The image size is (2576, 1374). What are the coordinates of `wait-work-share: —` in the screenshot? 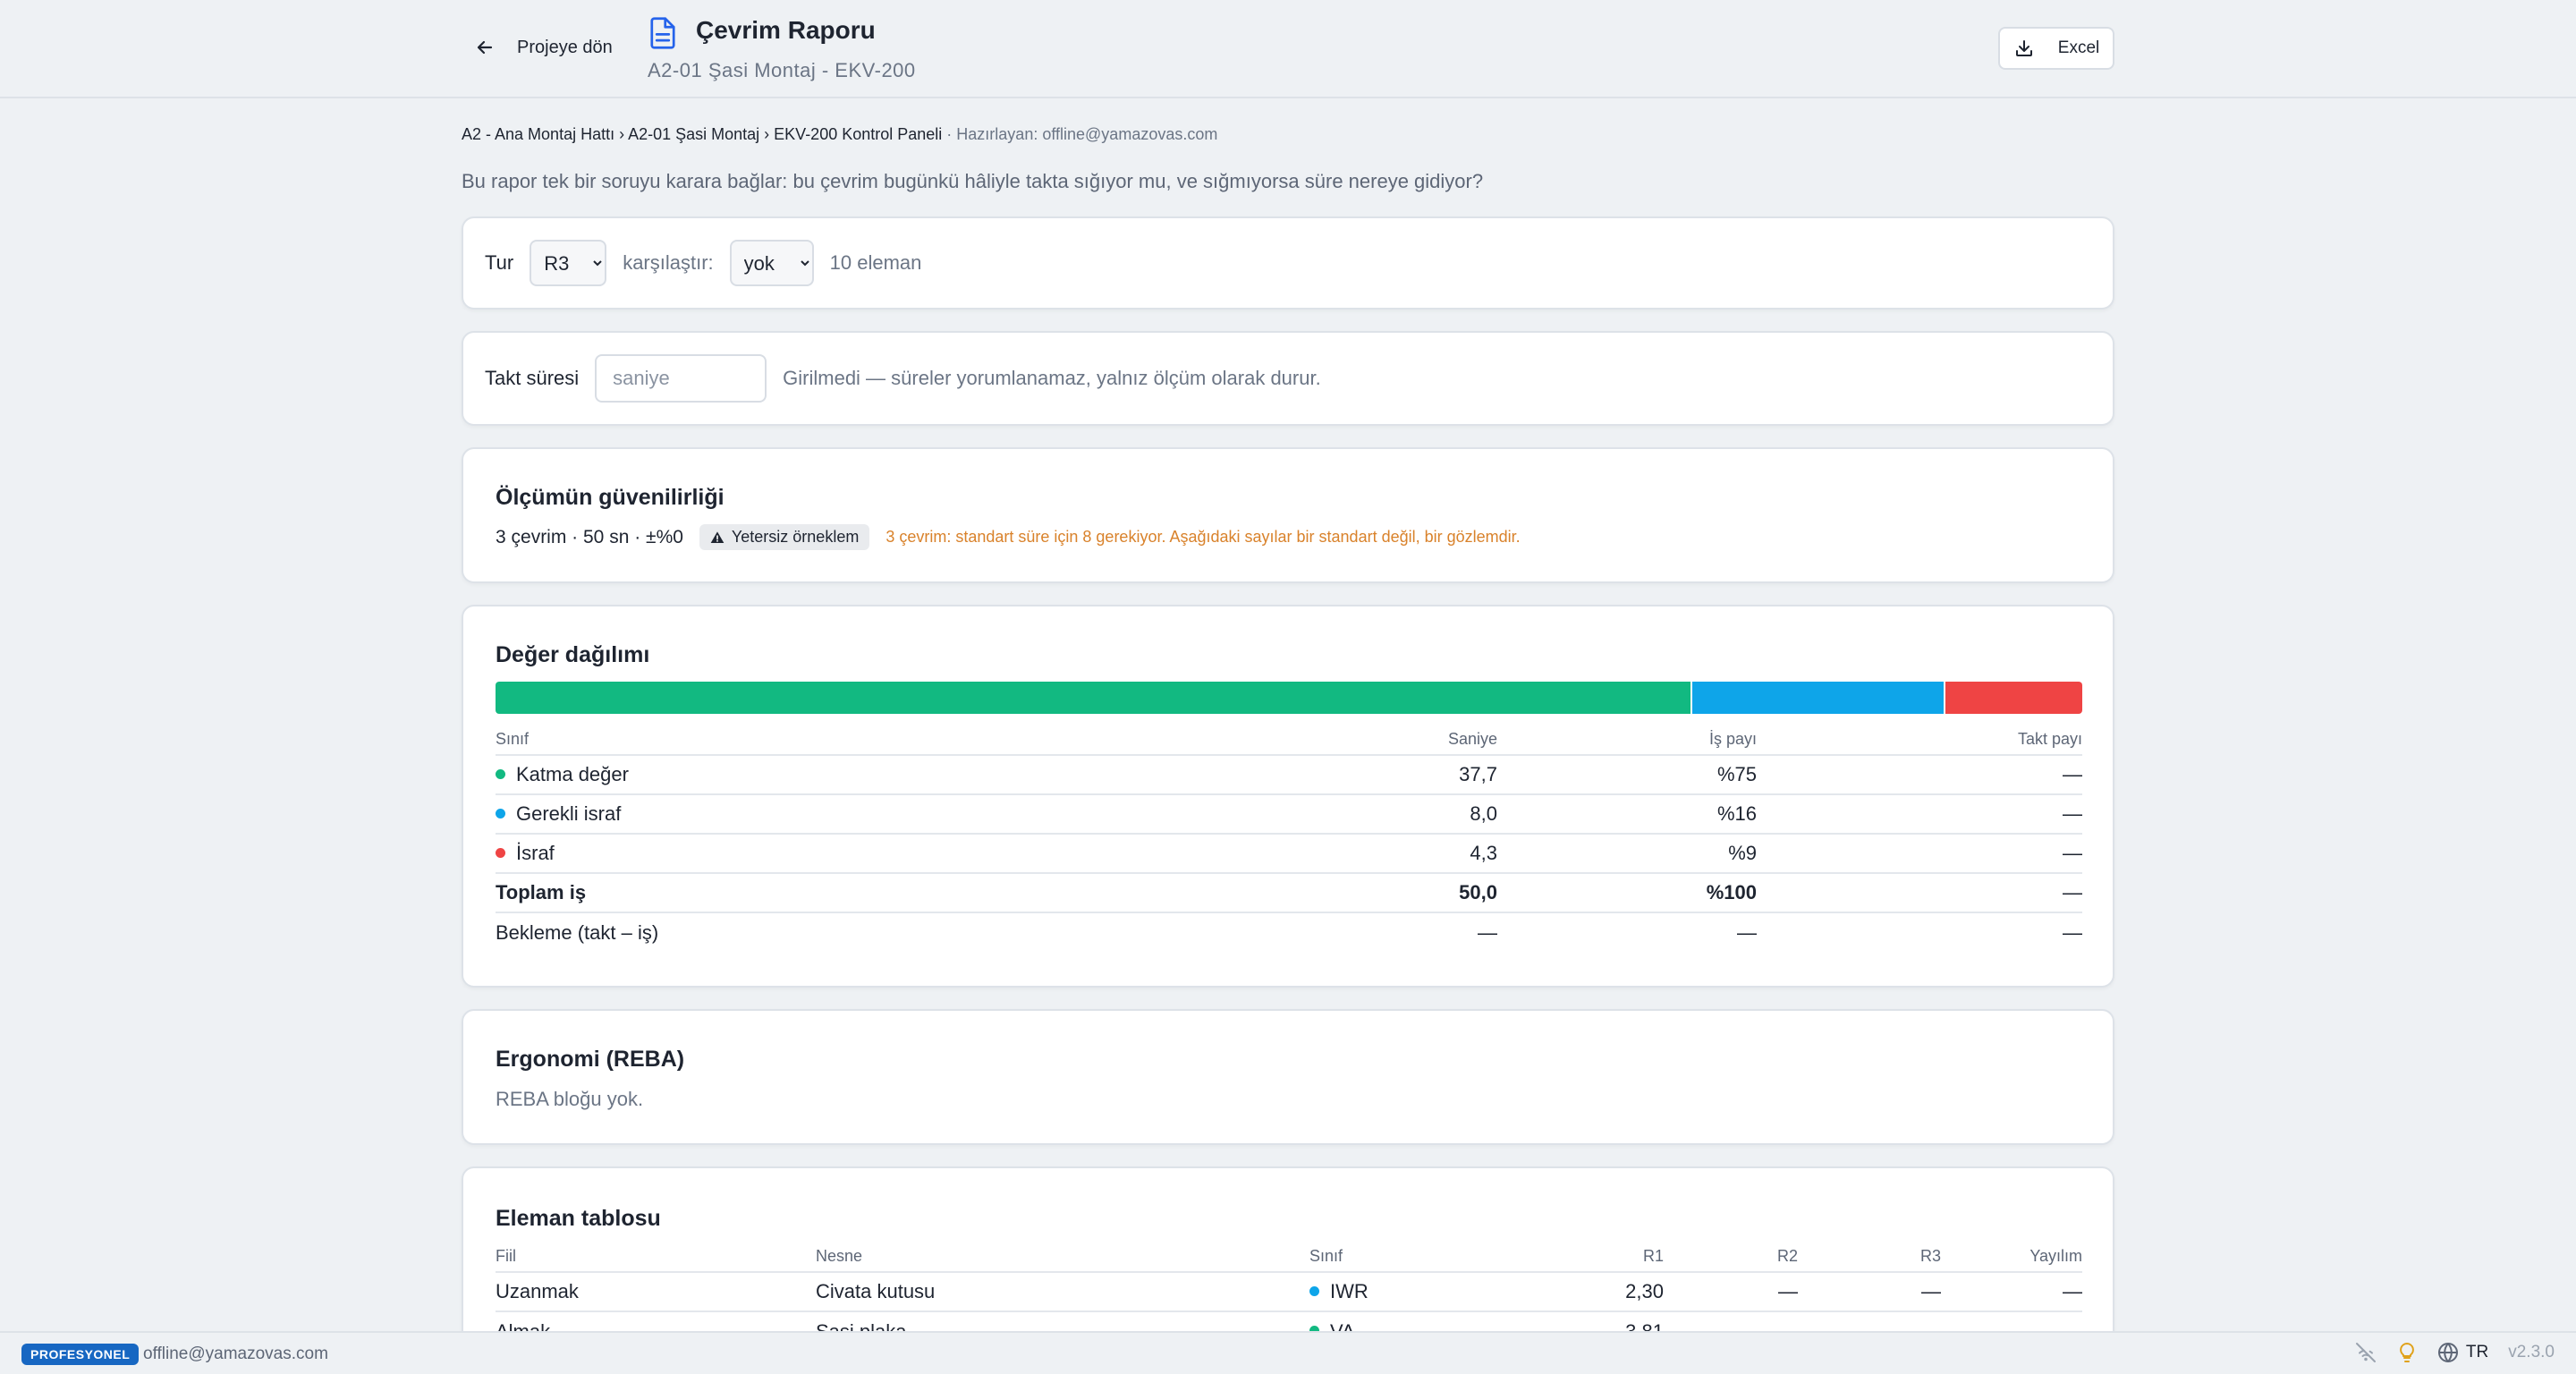 It's located at (1747, 932).